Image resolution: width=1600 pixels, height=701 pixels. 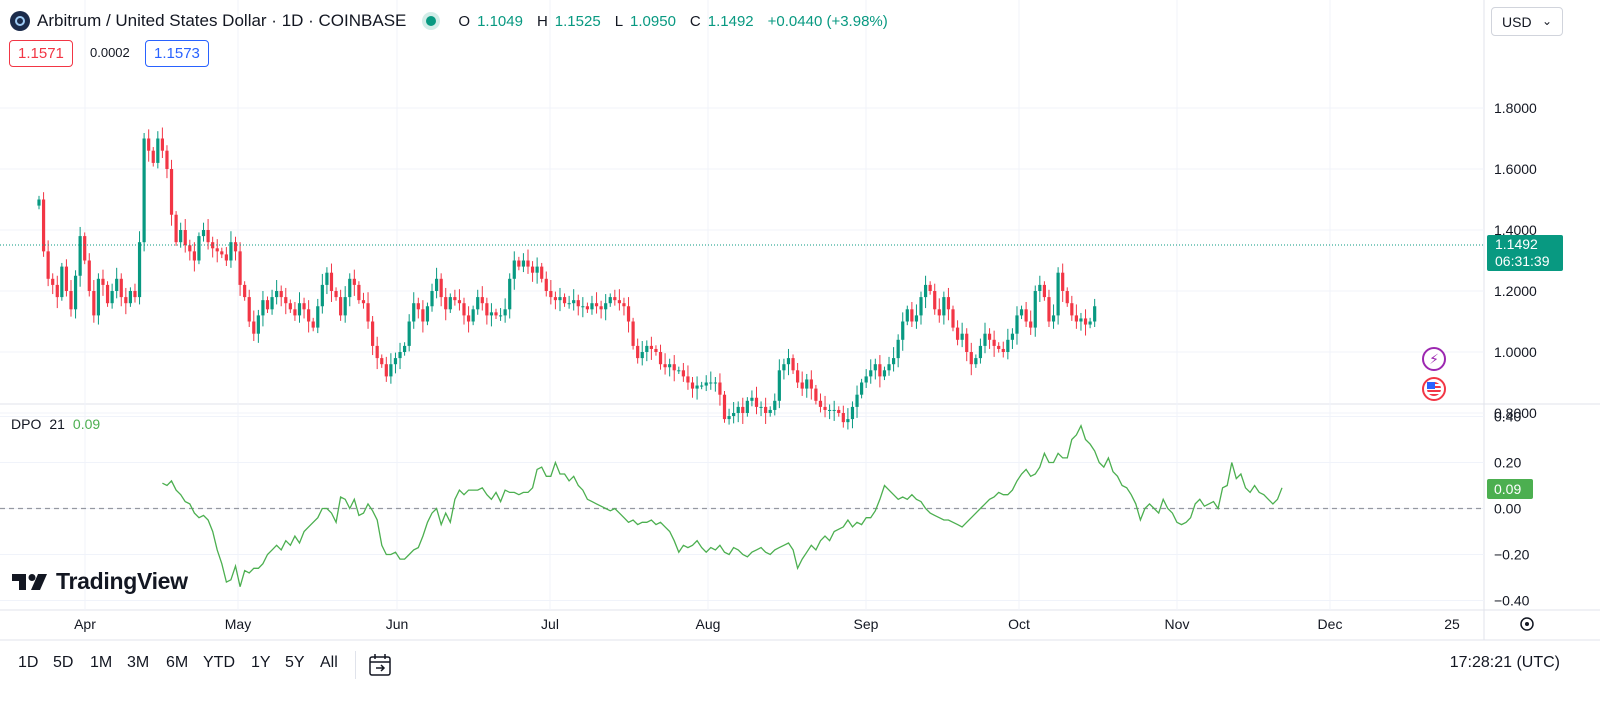 I want to click on sell-price-button: 1.1571, so click(x=41, y=53).